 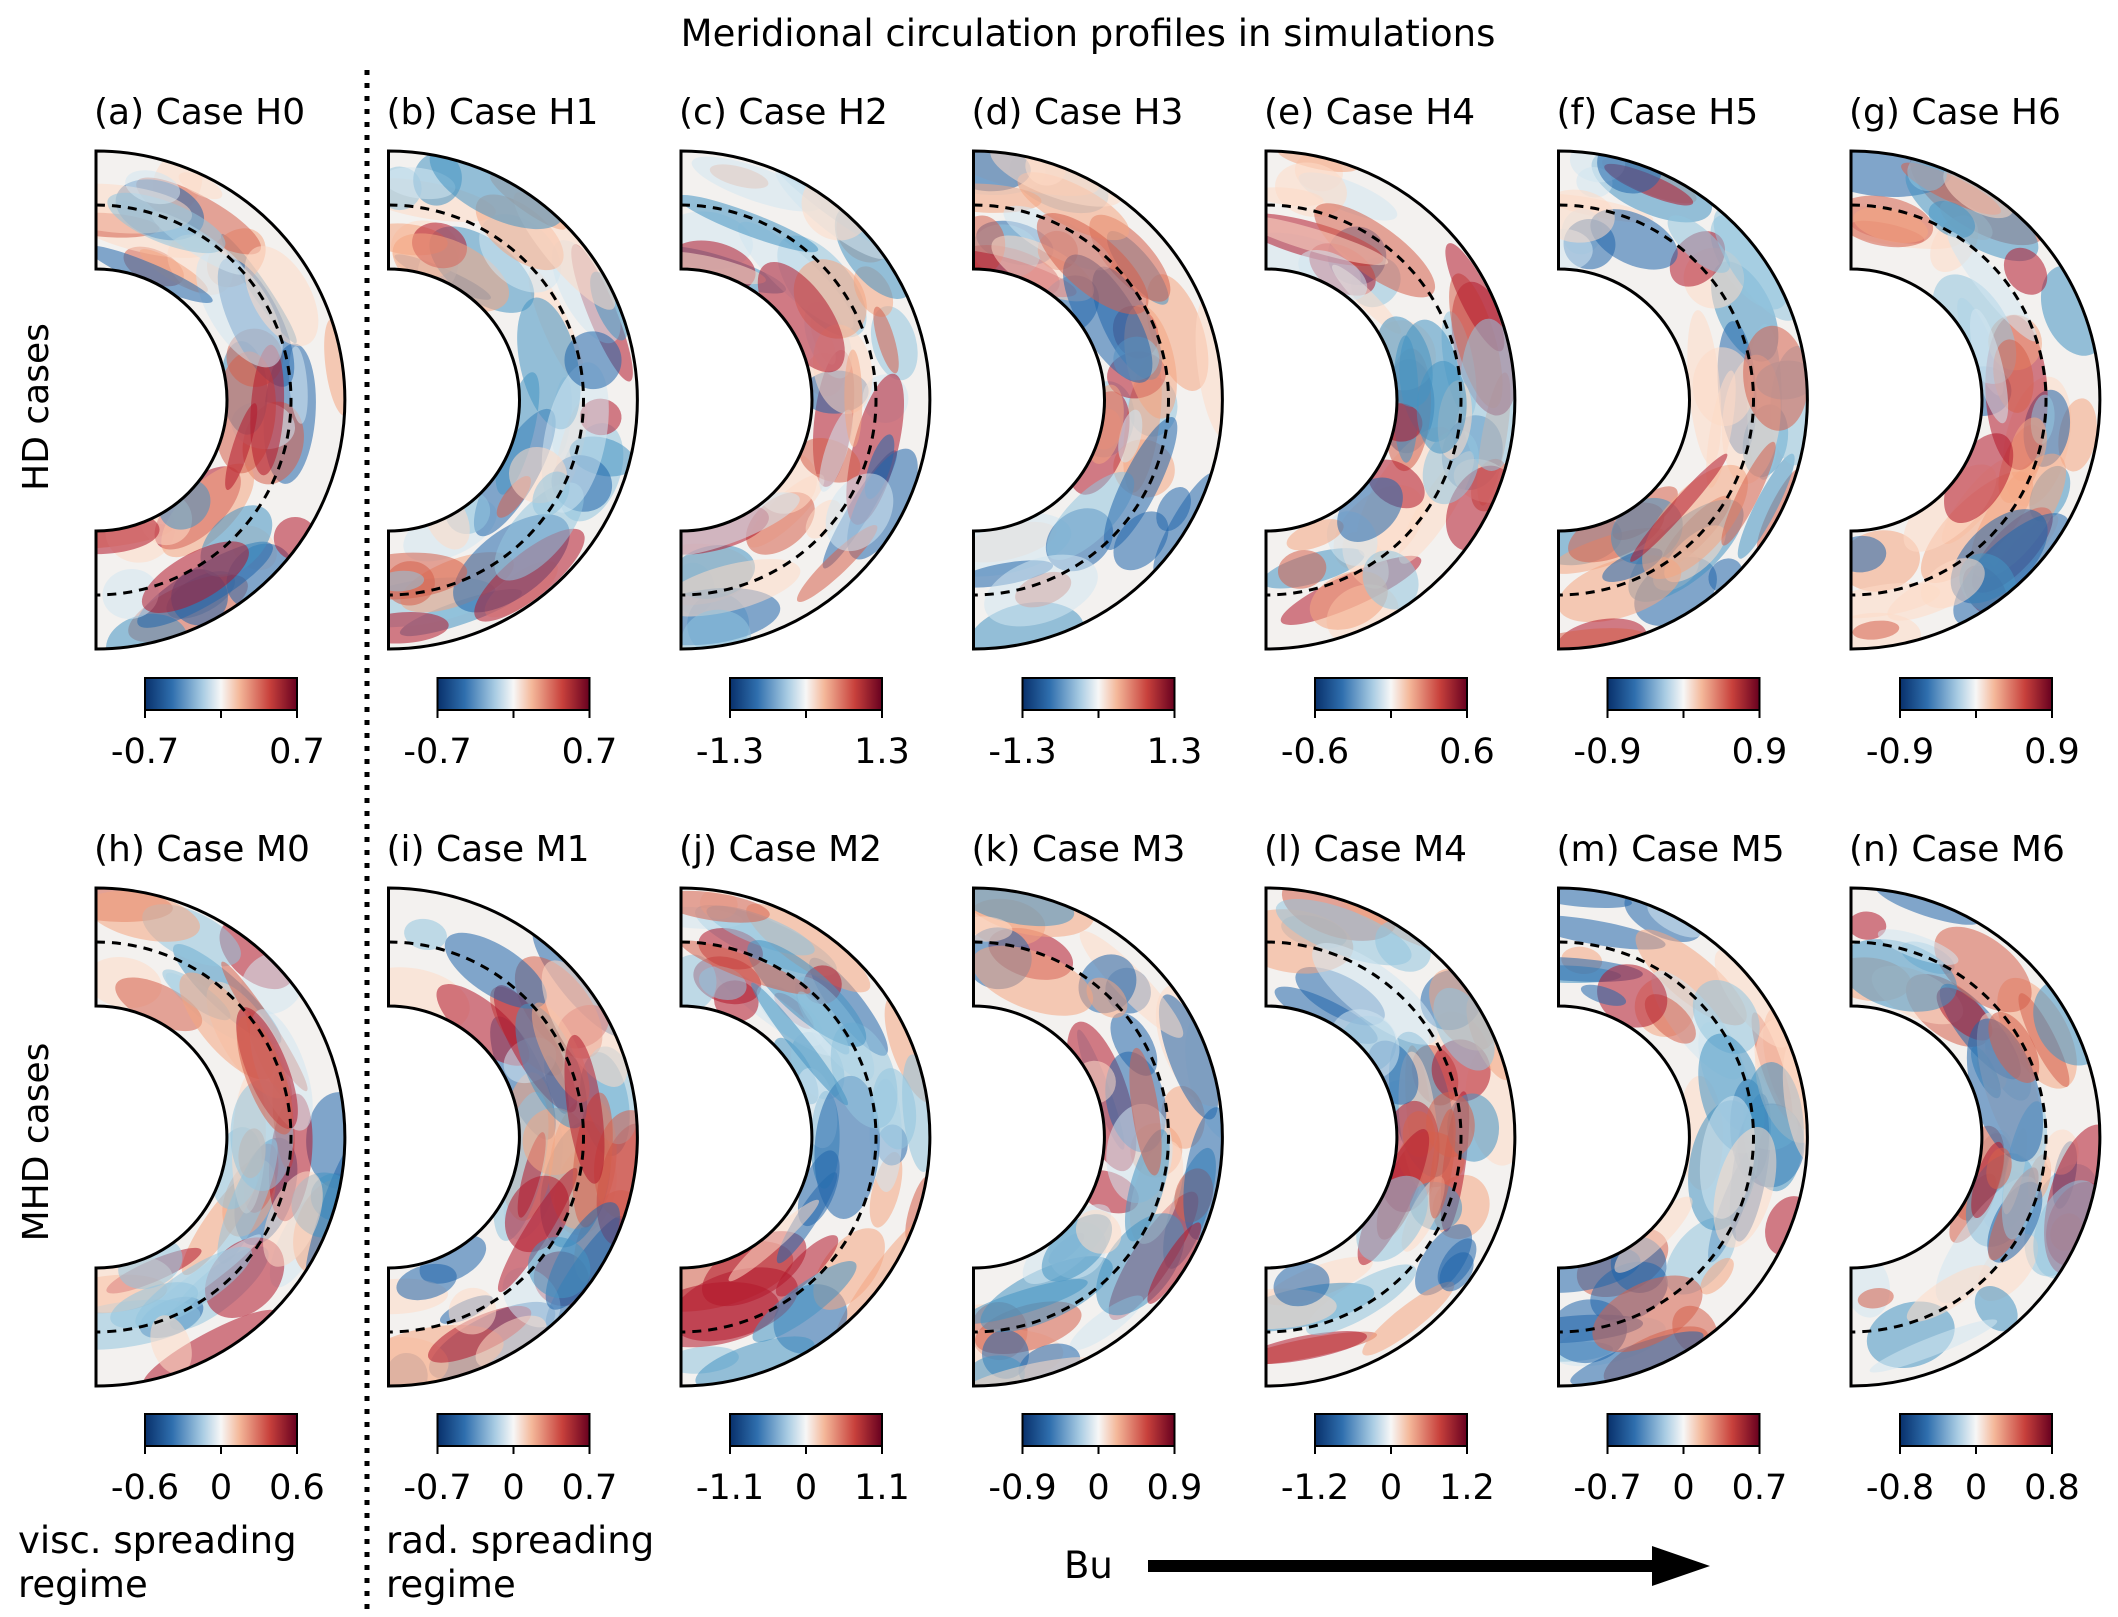 I want to click on colorbar-tick-label: 1.2, so click(x=1467, y=1488).